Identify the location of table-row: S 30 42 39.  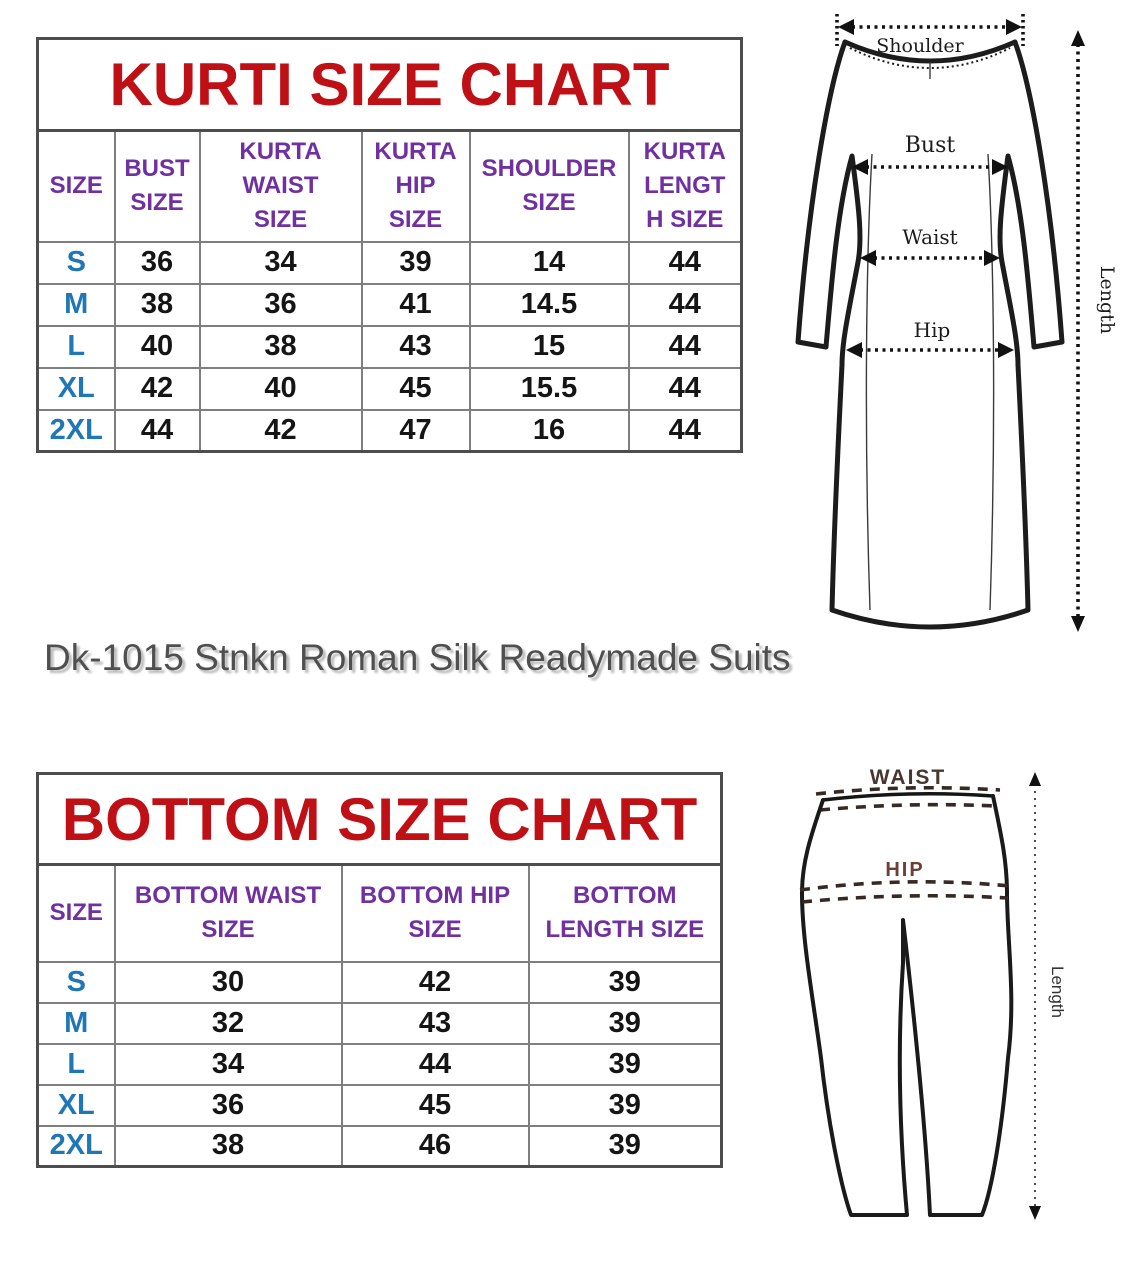
(379, 982).